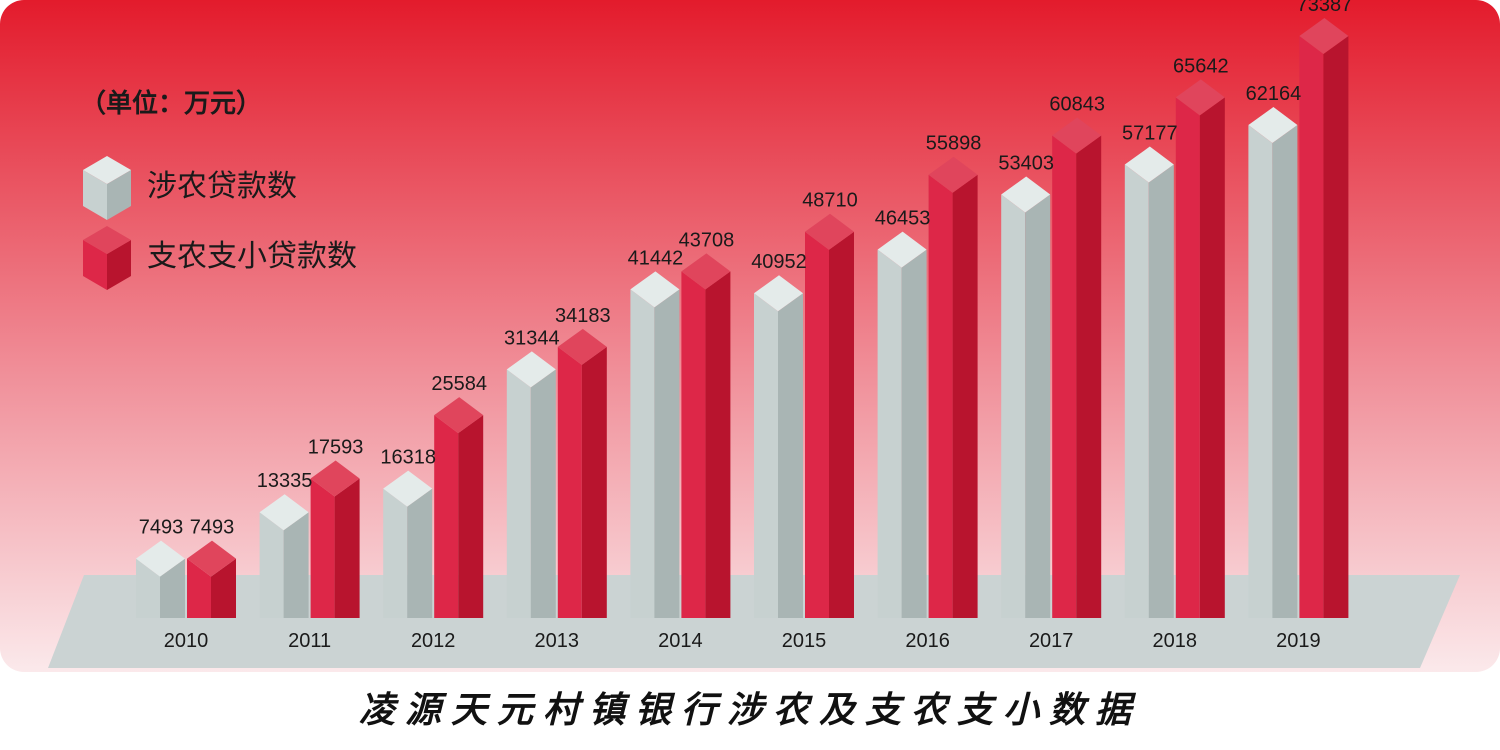 The image size is (1500, 750). Describe the element at coordinates (95, 265) in the screenshot. I see `legend-cube-series-1-front` at that location.